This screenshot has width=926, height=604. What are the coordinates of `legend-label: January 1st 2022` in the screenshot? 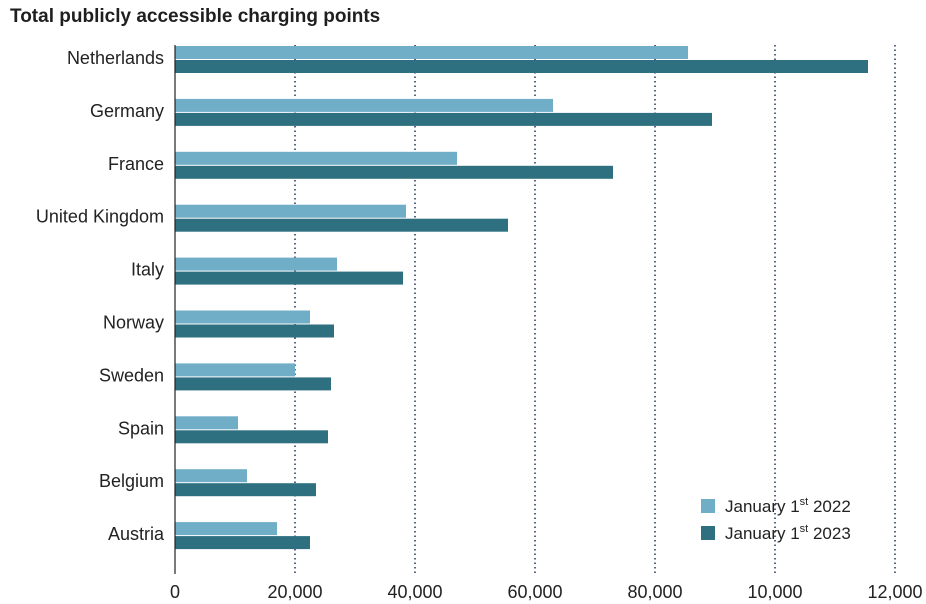 It's located at (788, 506).